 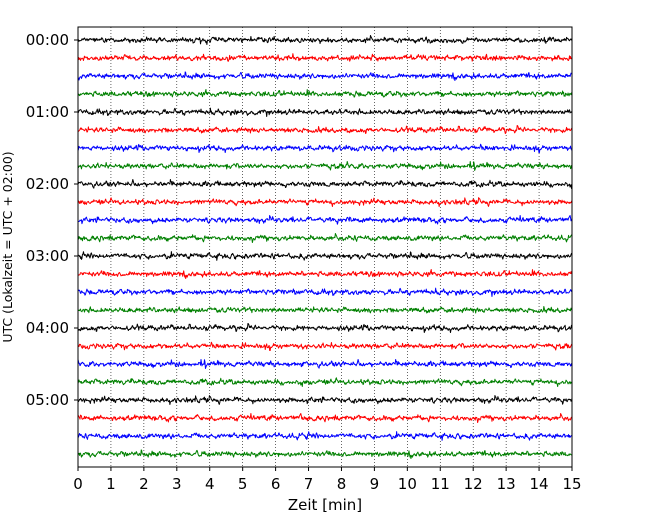 I want to click on x-tick-label: 13, so click(x=506, y=484).